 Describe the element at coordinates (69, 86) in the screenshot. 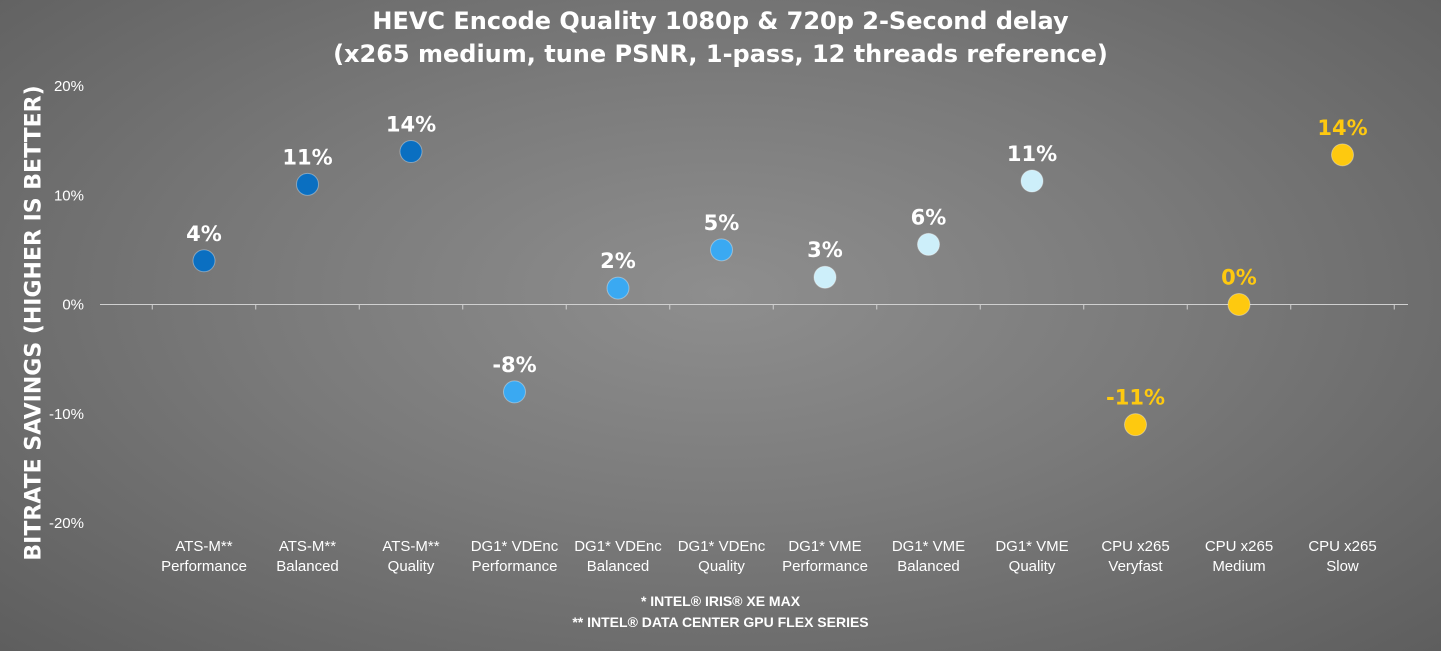

I see `y-tick-label: 20%` at that location.